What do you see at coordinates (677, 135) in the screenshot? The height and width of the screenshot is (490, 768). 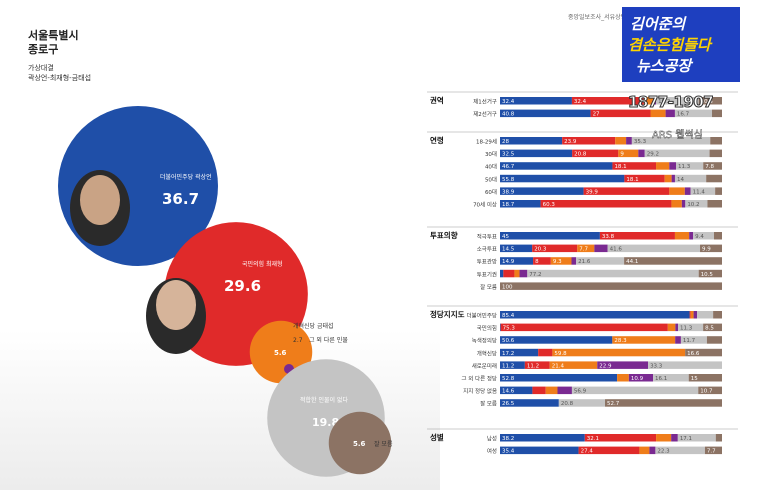 I see `poll-method: ARS 웹썩심` at bounding box center [677, 135].